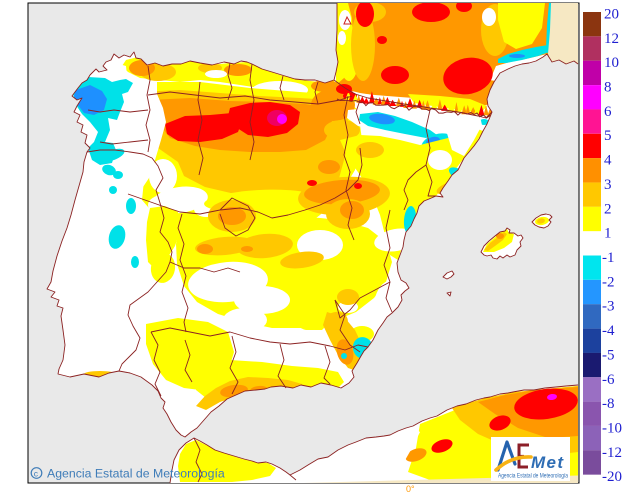 Image resolution: width=630 pixels, height=500 pixels. Describe the element at coordinates (608, 112) in the screenshot. I see `svg-text: 6` at that location.